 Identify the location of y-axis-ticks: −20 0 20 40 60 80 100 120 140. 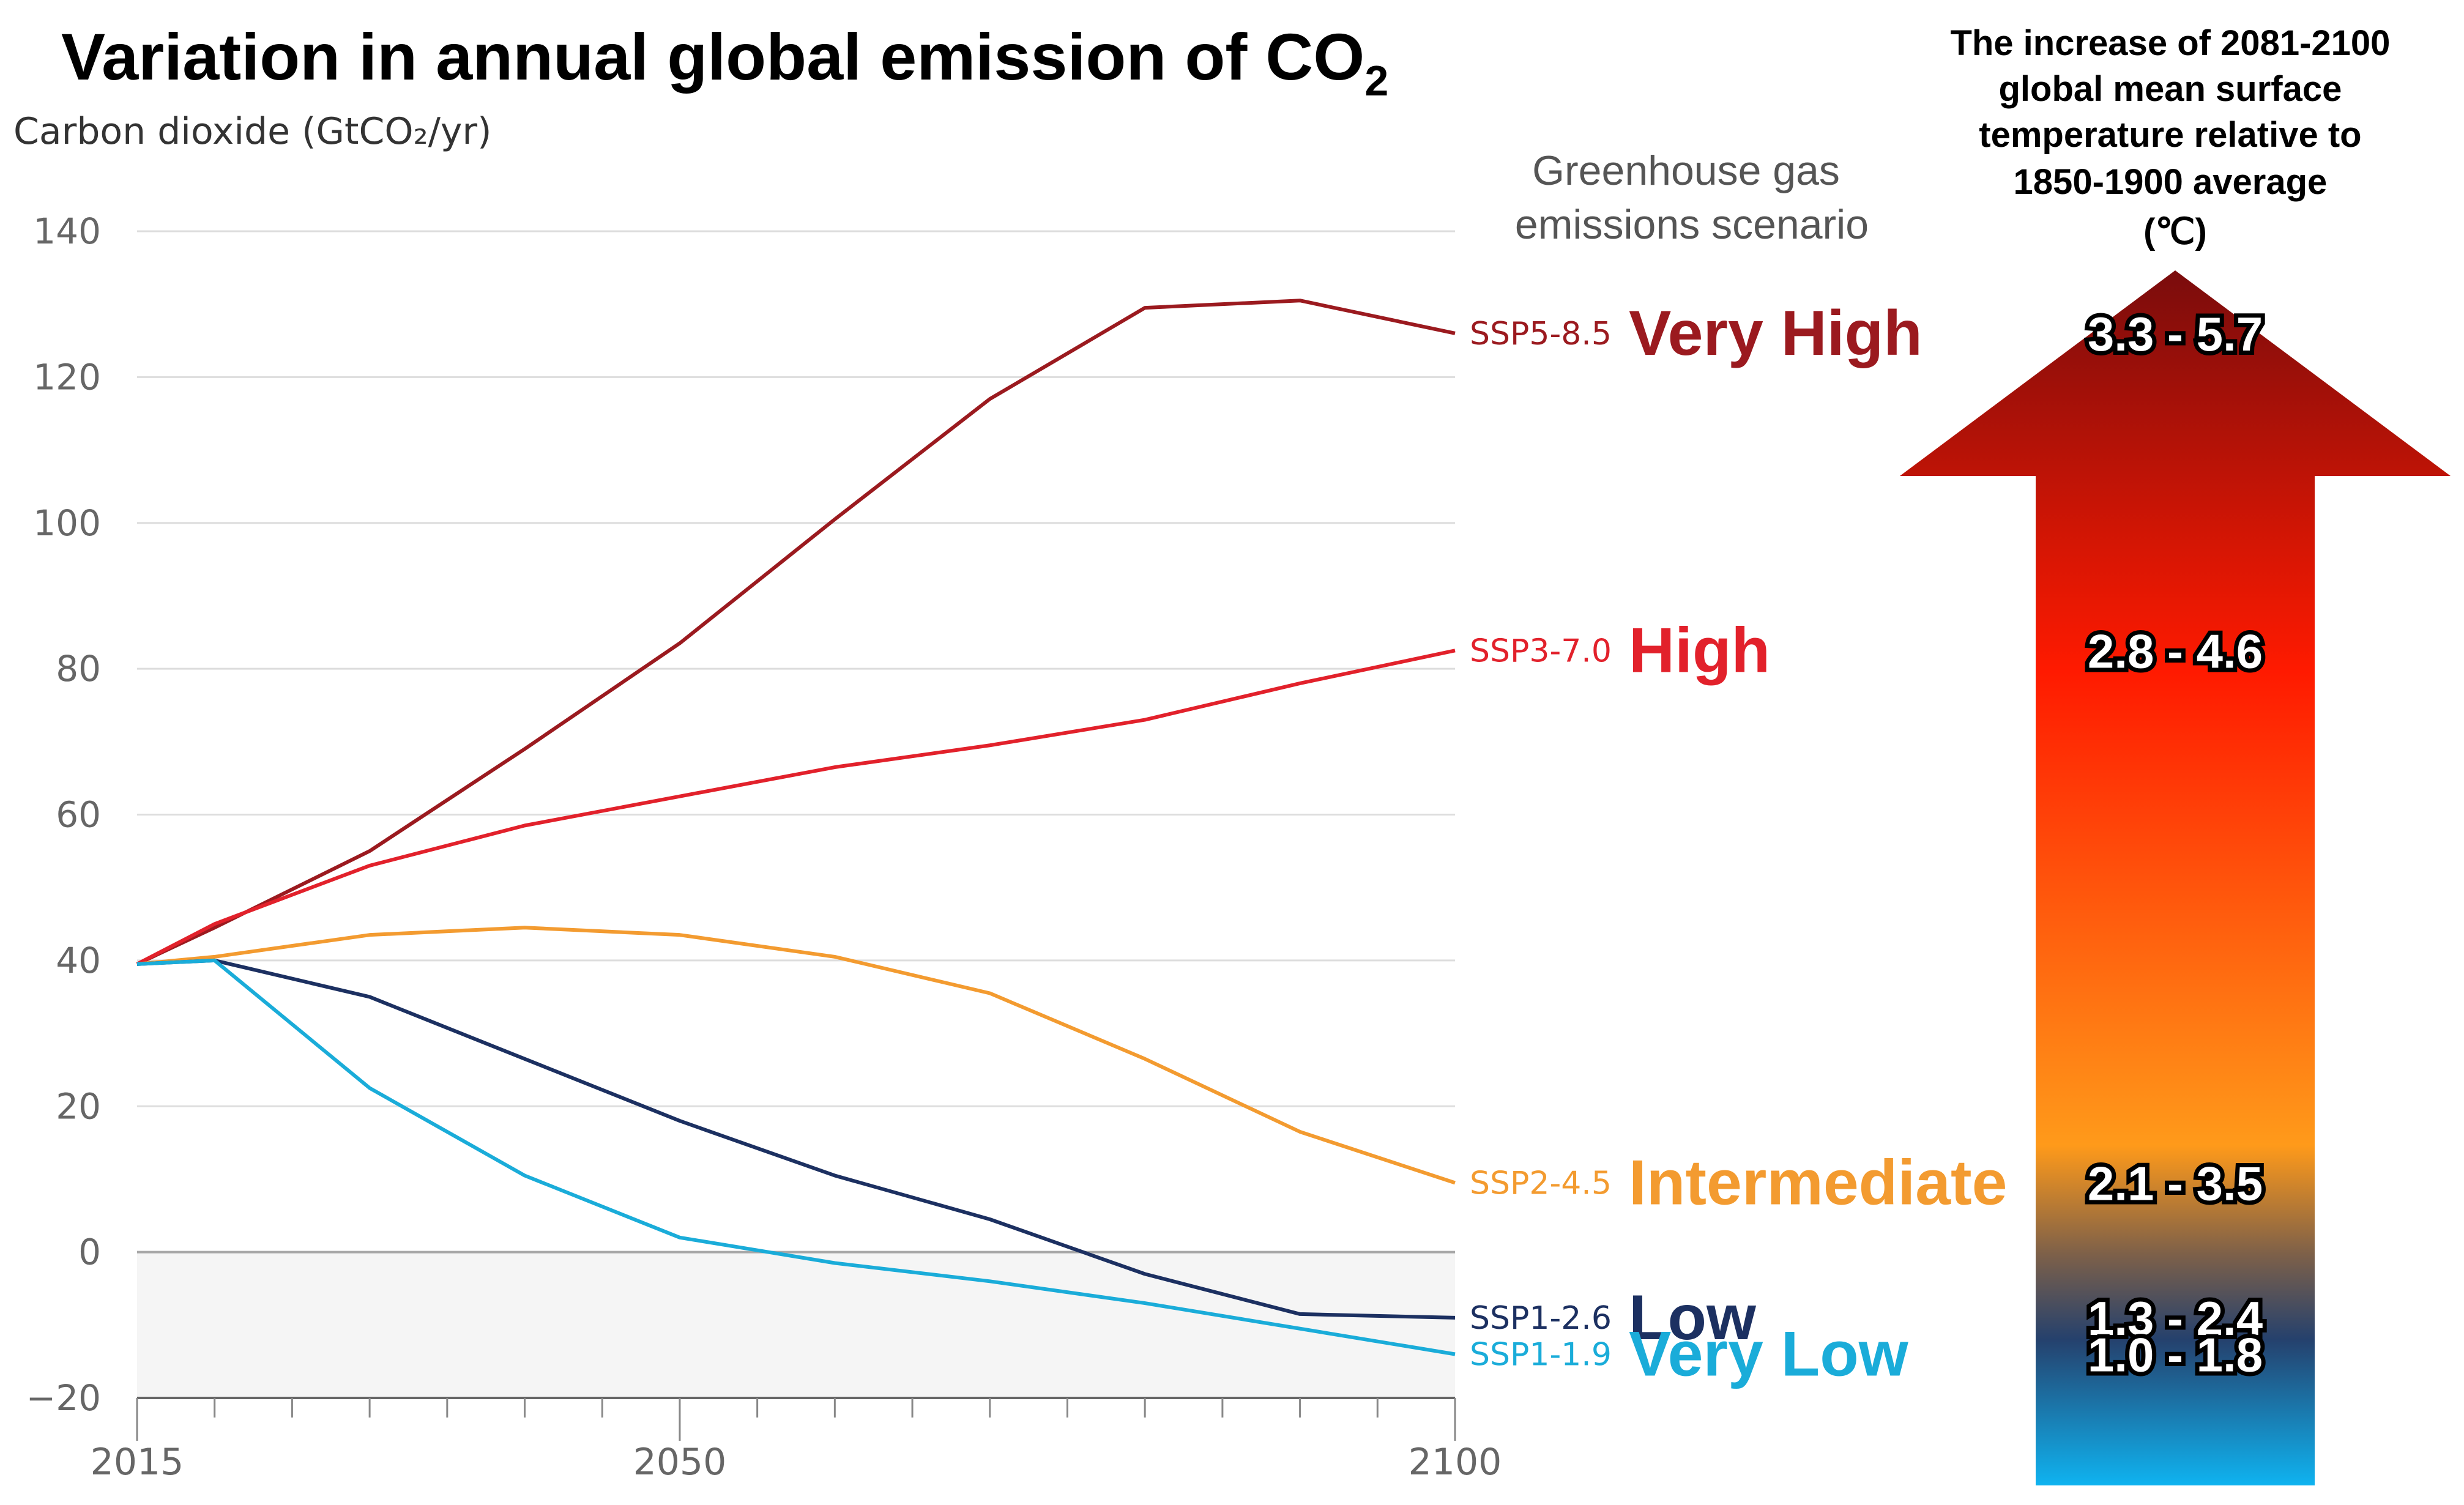
(63, 815).